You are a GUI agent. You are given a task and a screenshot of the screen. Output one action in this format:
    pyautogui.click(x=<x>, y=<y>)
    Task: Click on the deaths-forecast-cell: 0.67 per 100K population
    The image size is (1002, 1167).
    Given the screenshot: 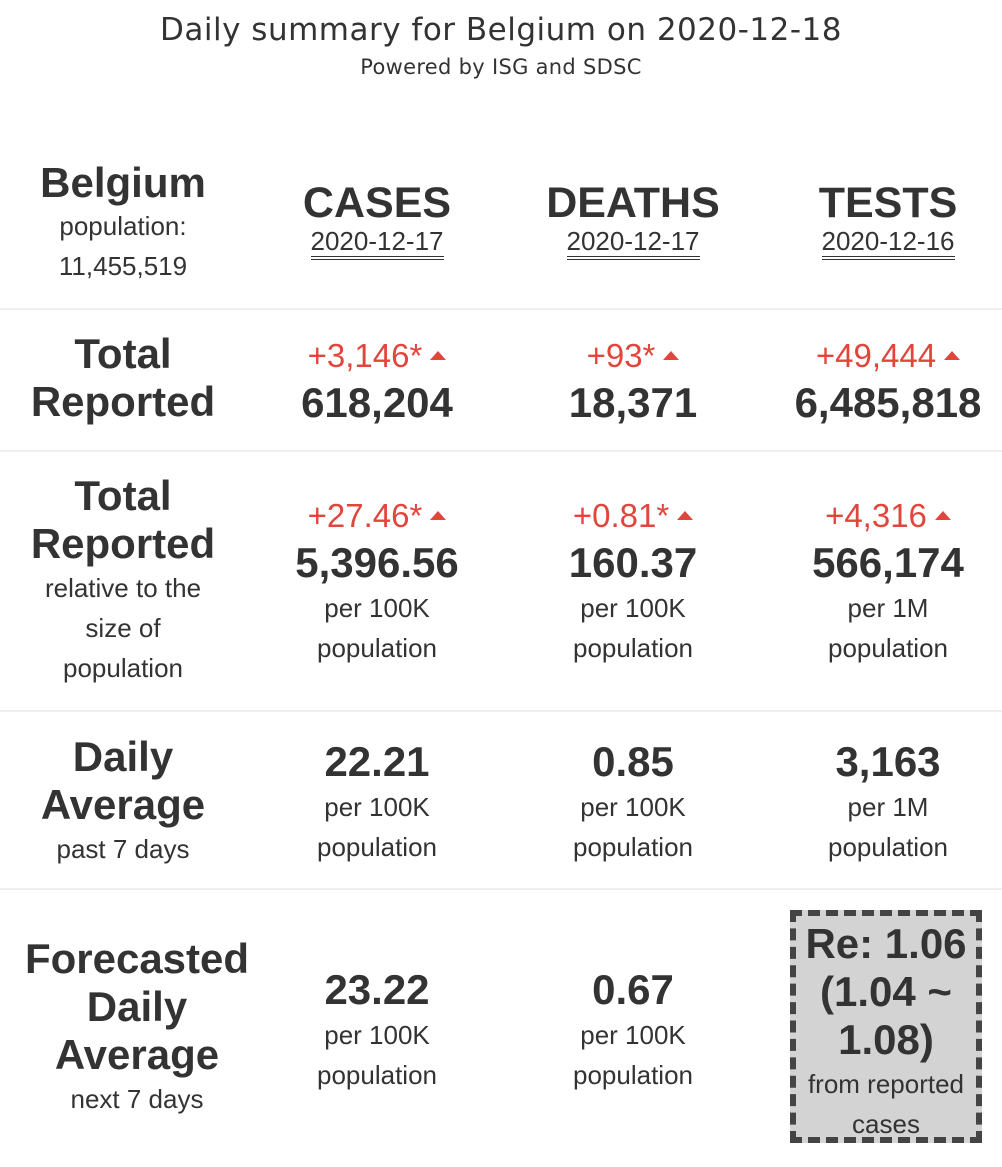 What is the action you would take?
    pyautogui.click(x=633, y=1030)
    